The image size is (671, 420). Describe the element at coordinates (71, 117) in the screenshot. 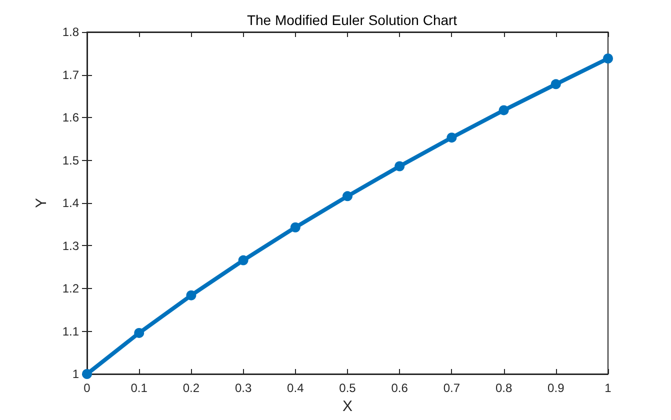

I see `y-tick-label: 1.6` at that location.